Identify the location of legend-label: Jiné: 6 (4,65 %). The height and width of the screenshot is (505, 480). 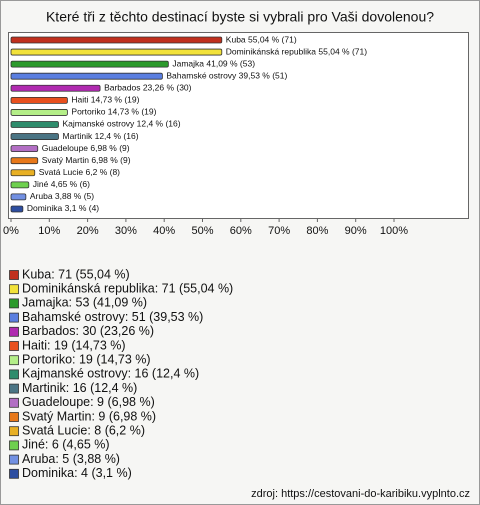
(66, 445).